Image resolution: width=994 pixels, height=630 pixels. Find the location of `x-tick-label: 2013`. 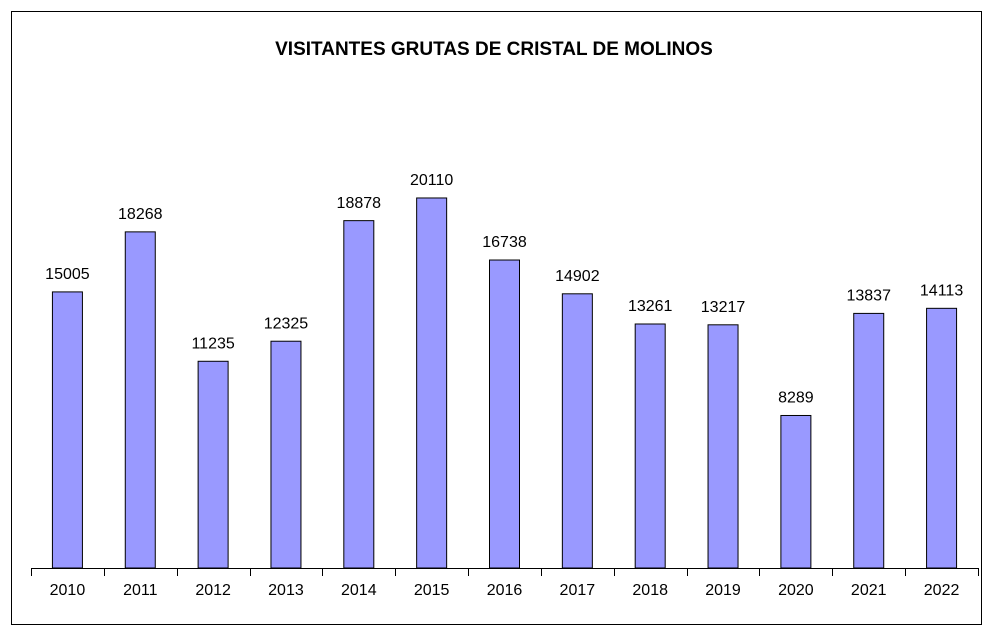

x-tick-label: 2013 is located at coordinates (286, 590).